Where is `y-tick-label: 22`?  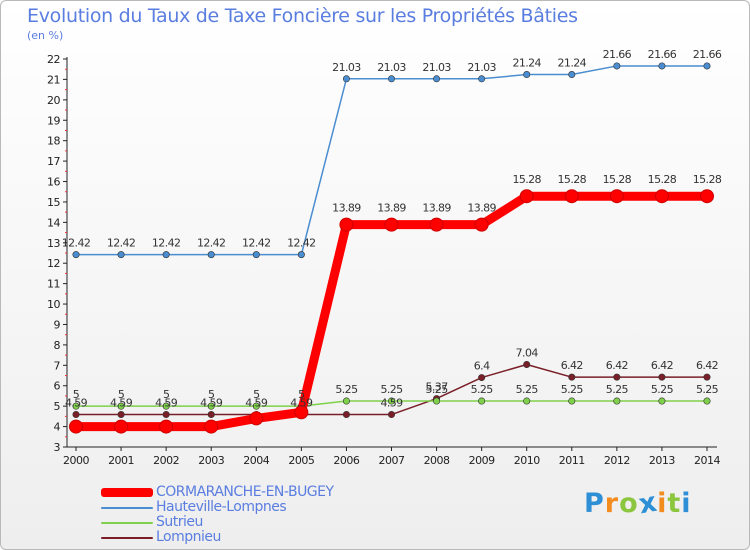
y-tick-label: 22 is located at coordinates (53, 59).